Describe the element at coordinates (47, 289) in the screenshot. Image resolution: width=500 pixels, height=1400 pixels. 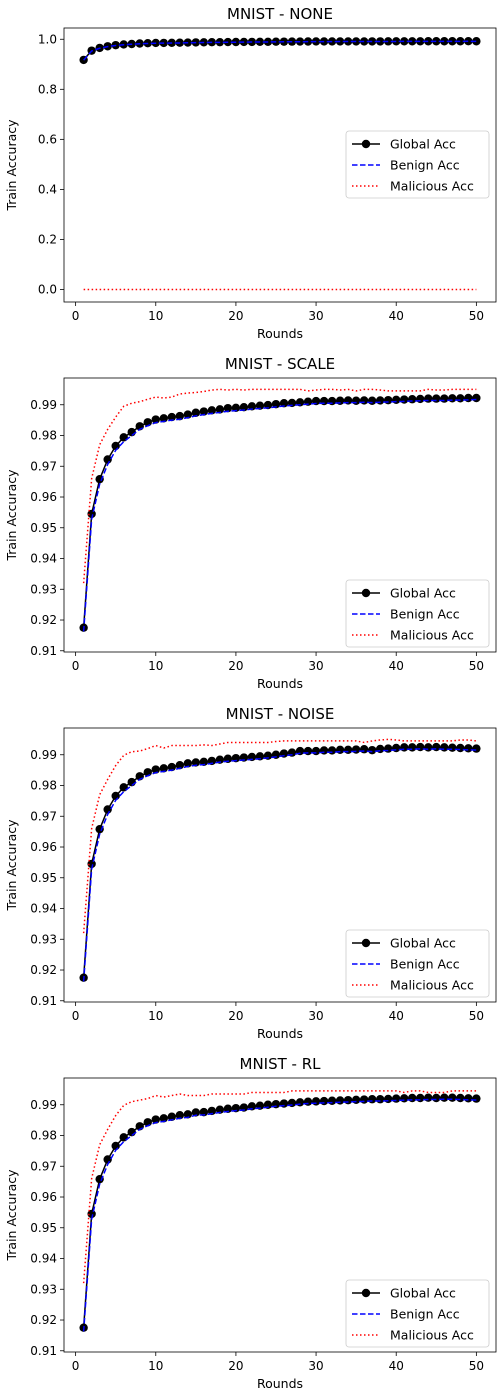
I see `y-tick-label: 0.0` at that location.